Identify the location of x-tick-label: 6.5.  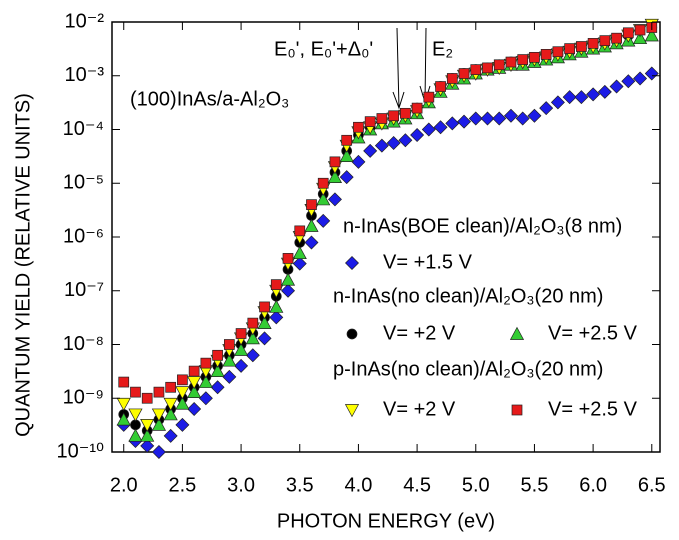
(652, 485).